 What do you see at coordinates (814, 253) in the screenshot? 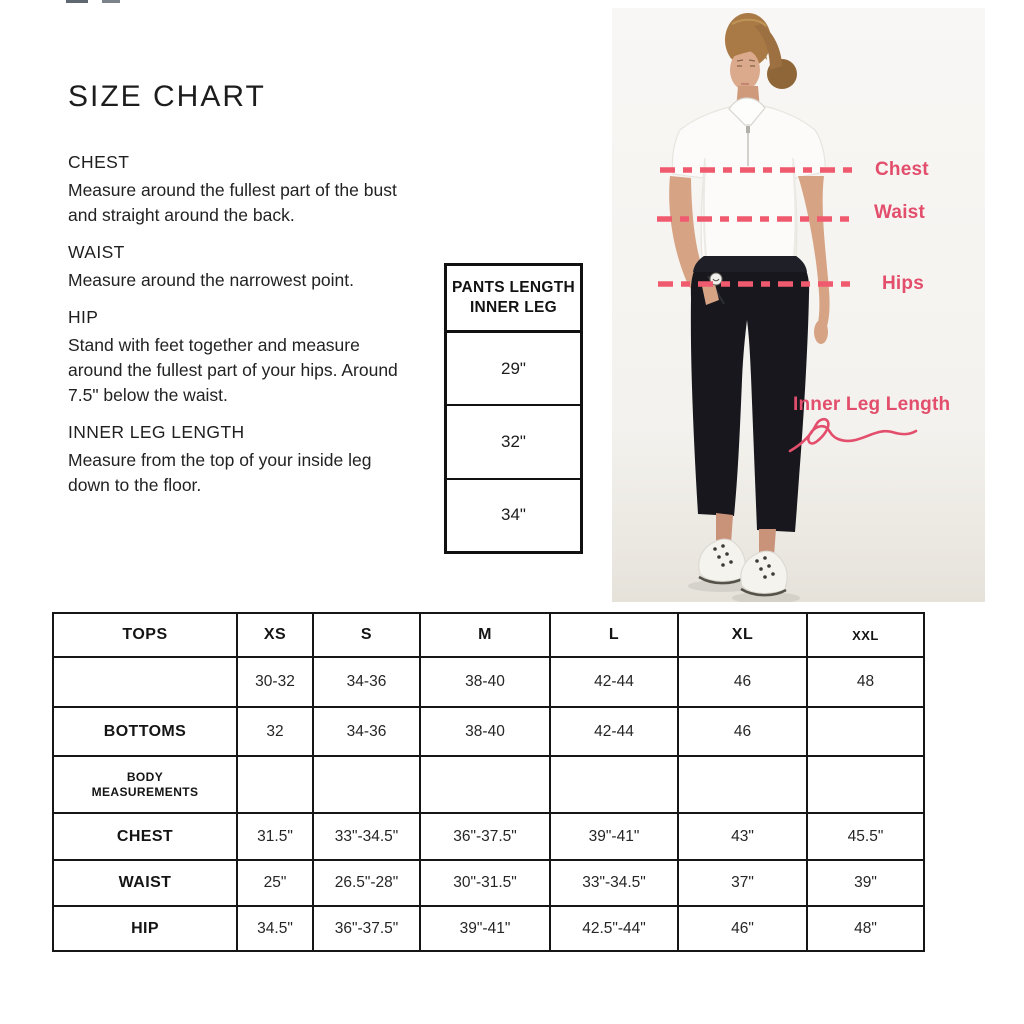
I see `right-arm` at bounding box center [814, 253].